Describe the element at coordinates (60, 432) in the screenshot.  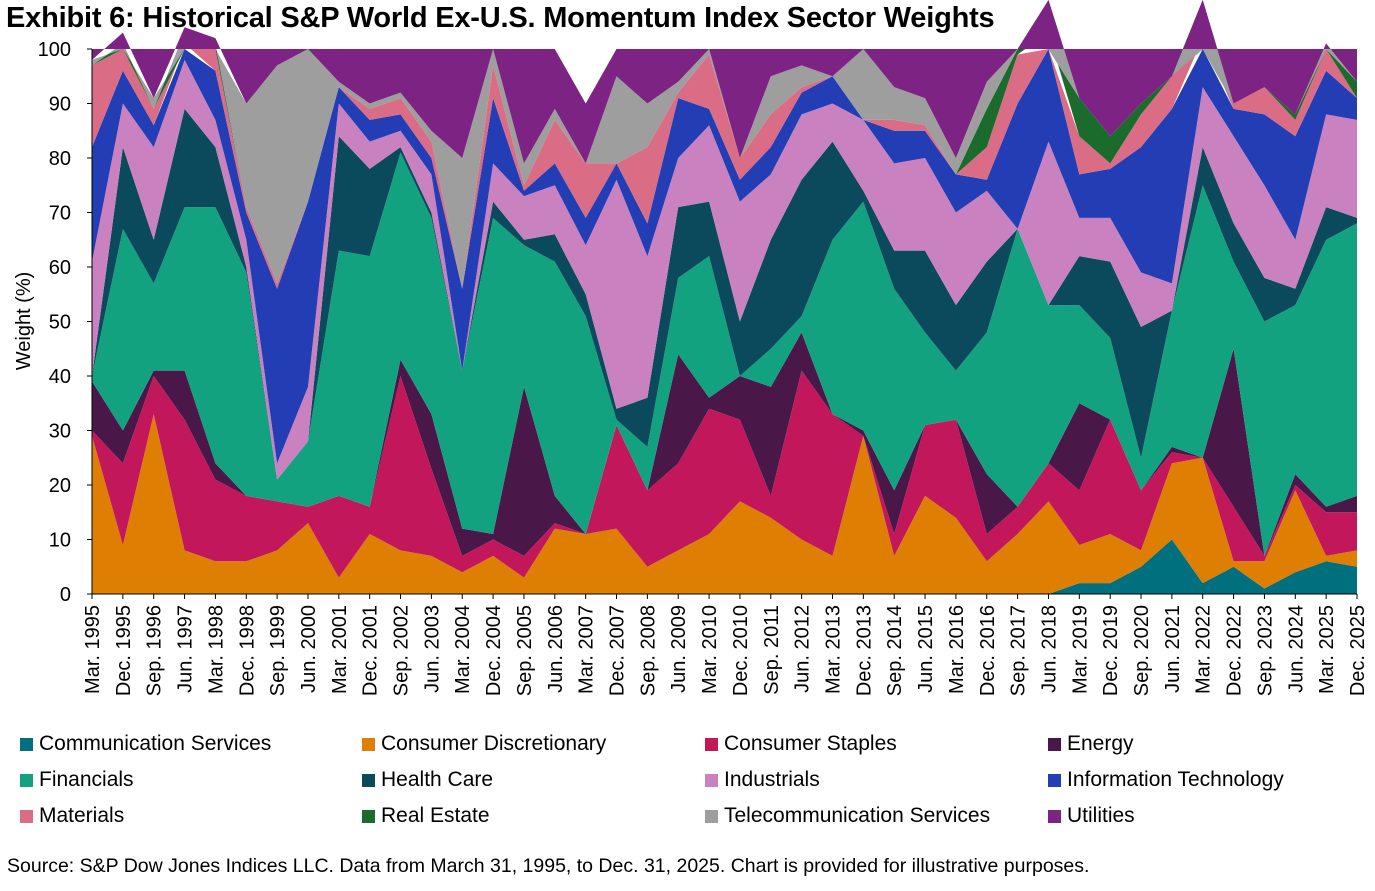
I see `y-tick-label: 30` at that location.